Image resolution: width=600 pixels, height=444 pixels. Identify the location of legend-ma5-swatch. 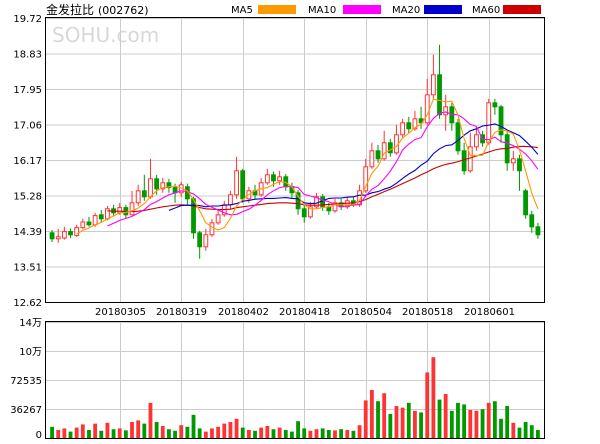
(277, 9).